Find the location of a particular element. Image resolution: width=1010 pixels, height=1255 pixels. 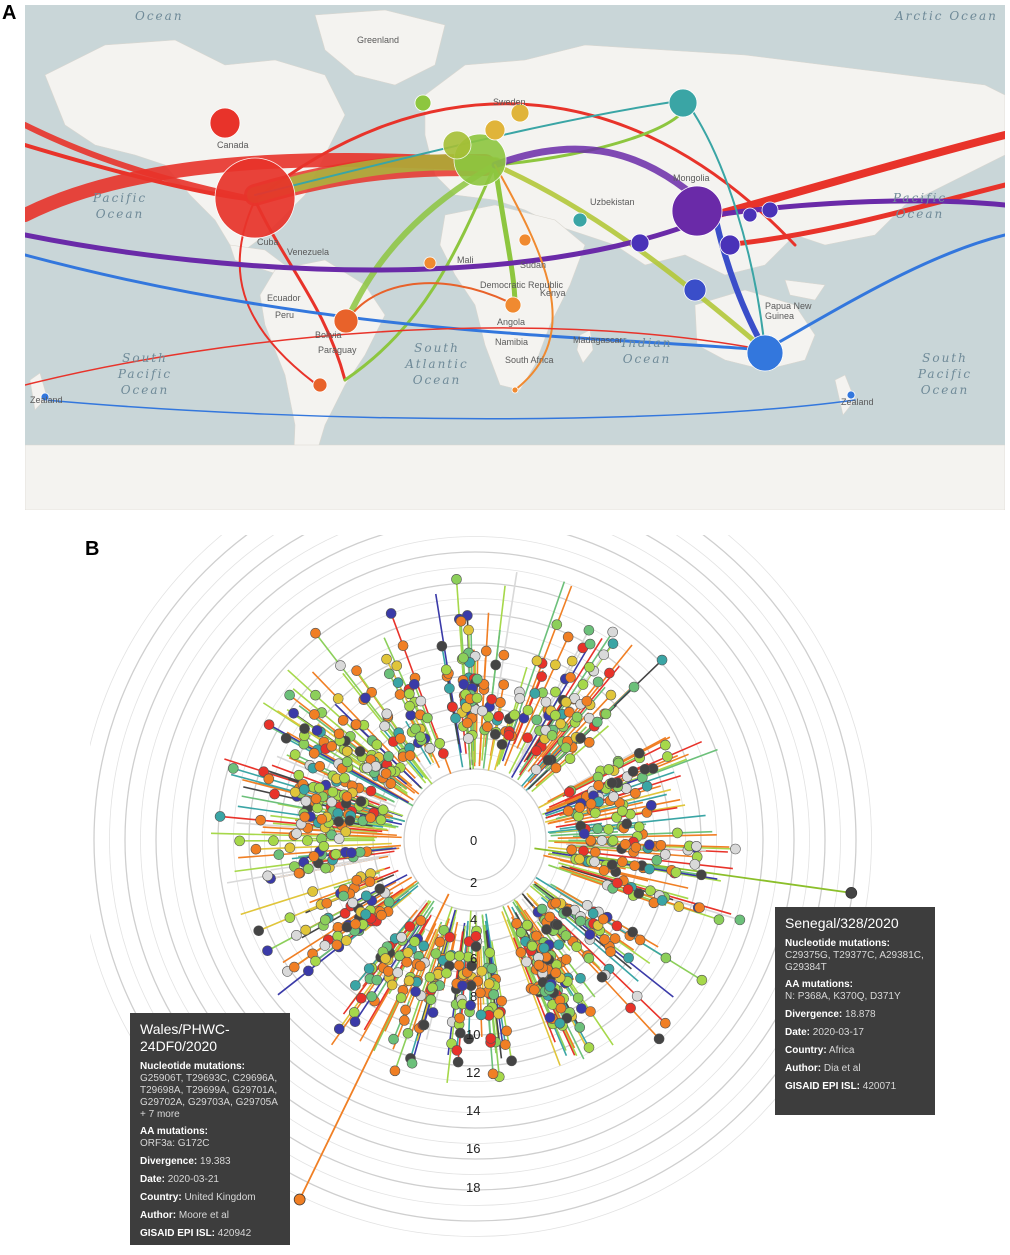

tick-label-4: 4 is located at coordinates (473, 919).